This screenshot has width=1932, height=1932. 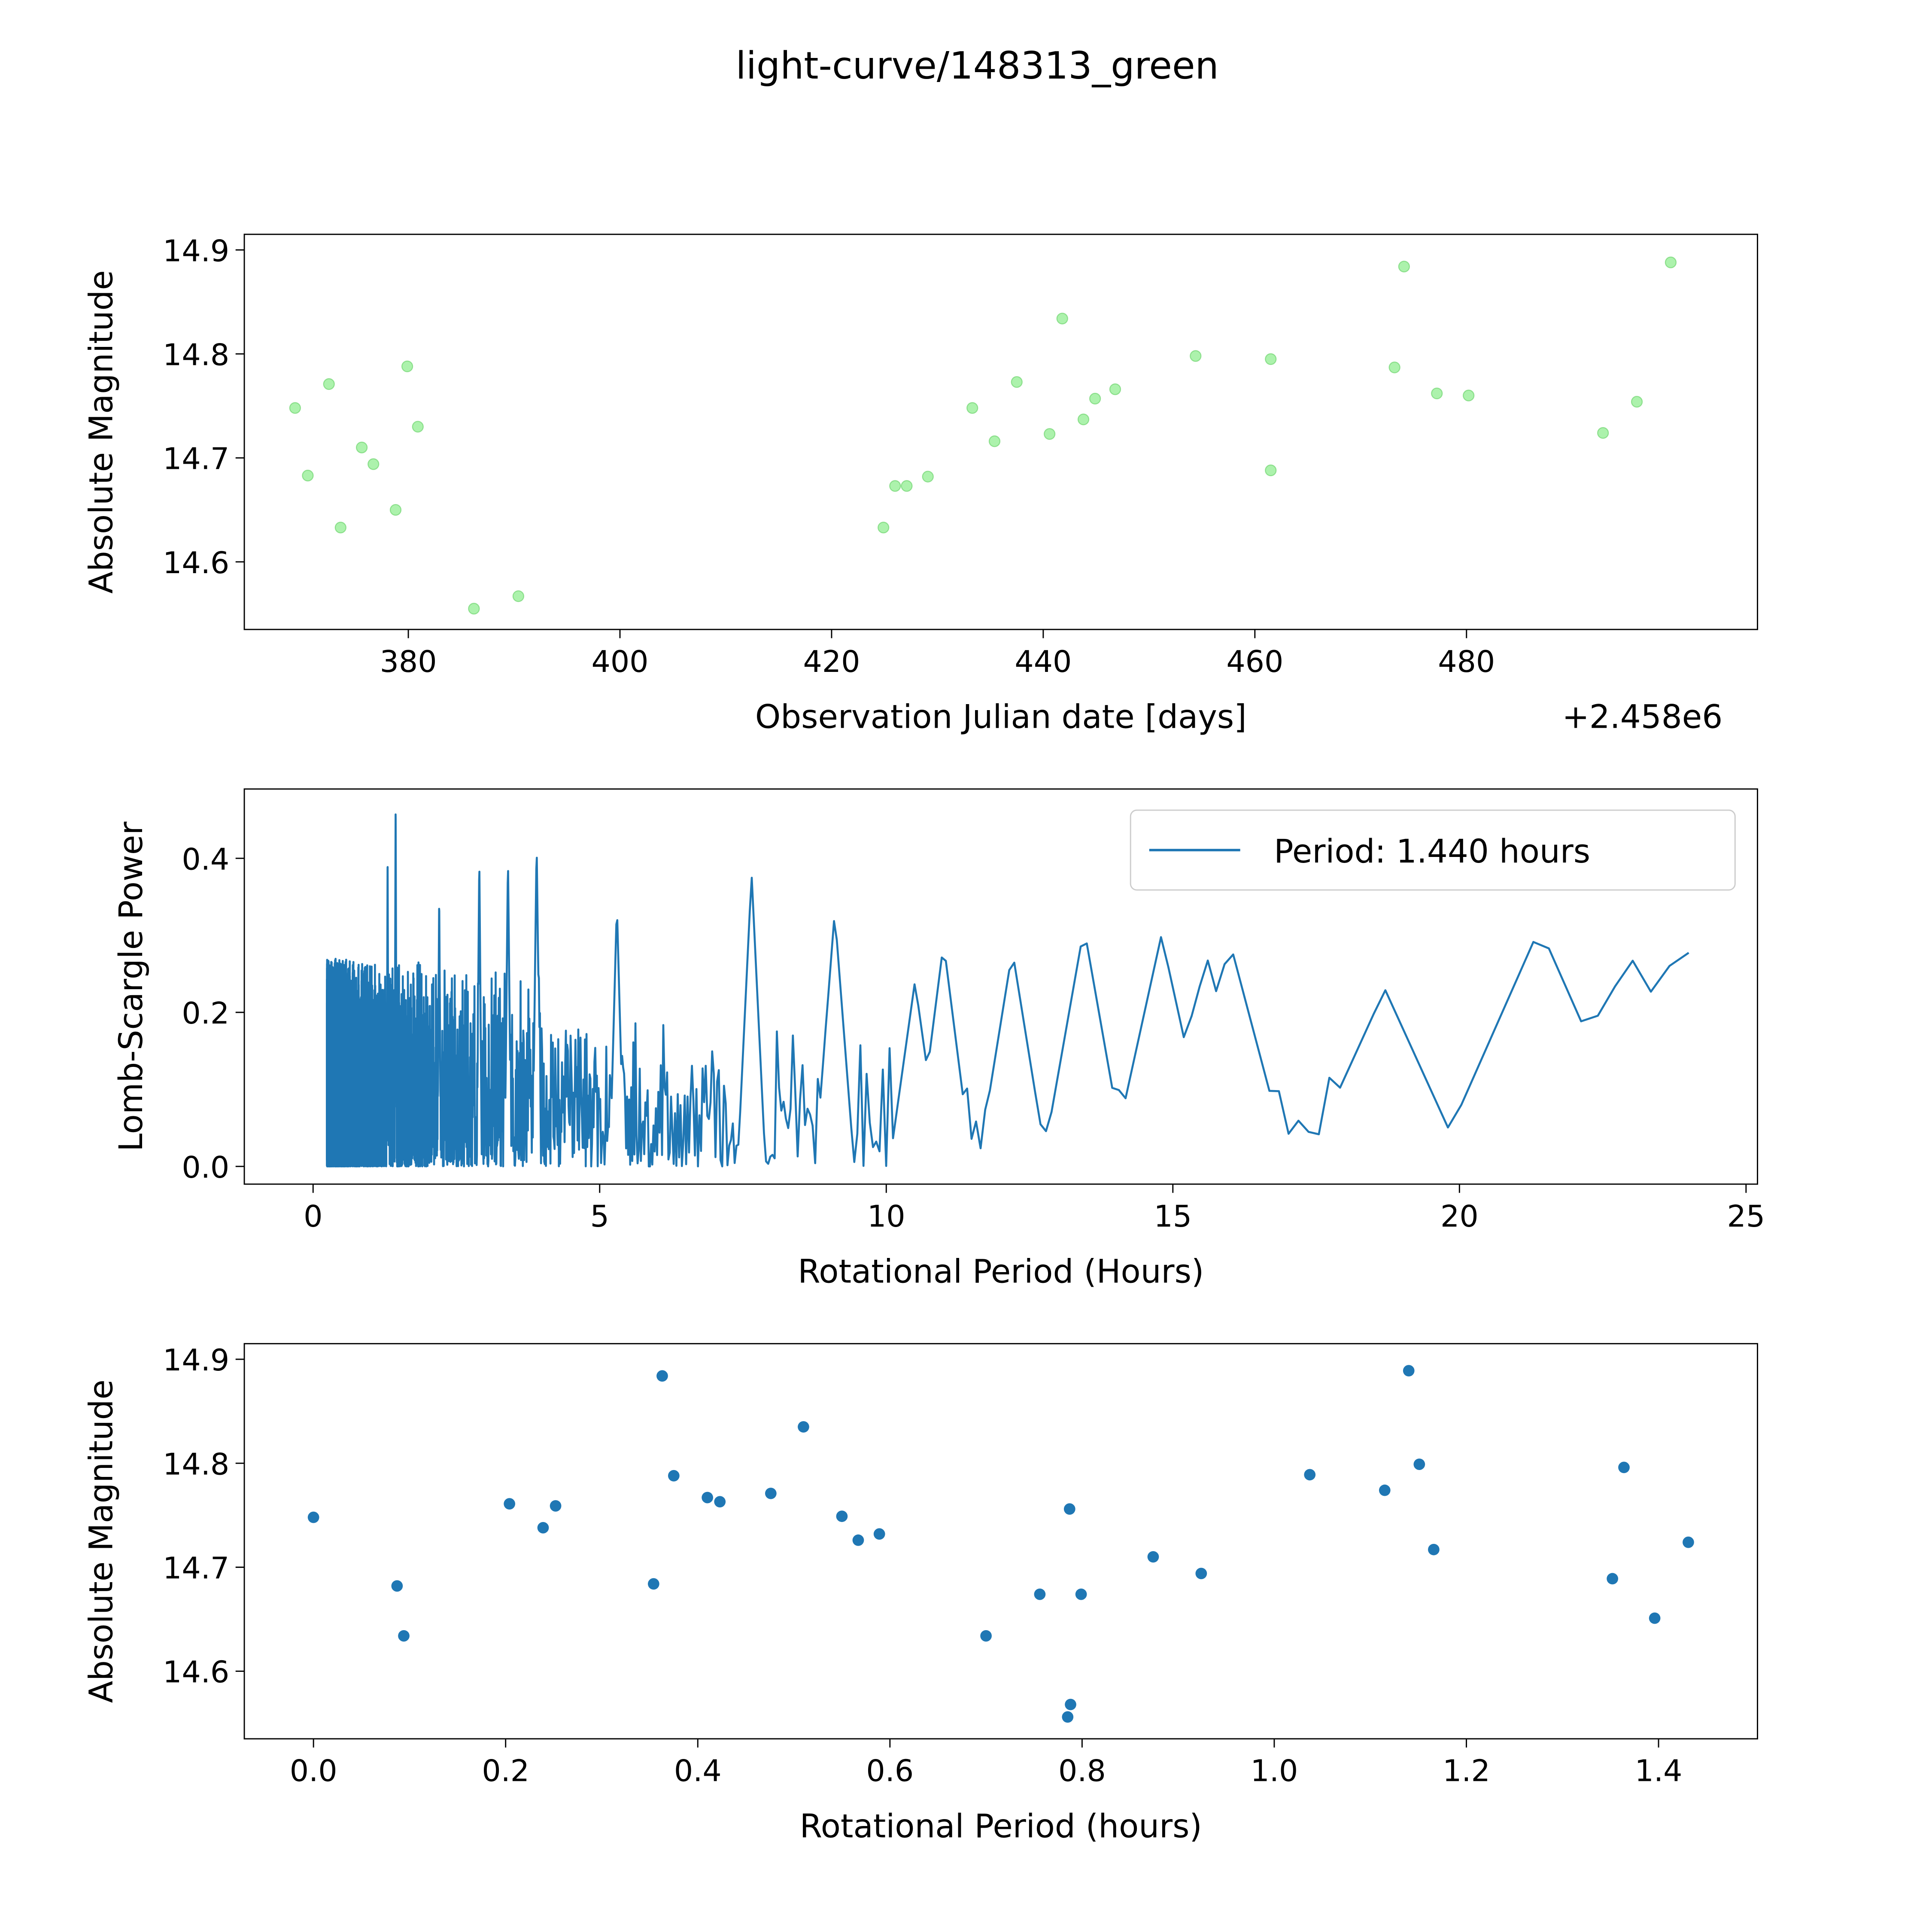 What do you see at coordinates (1466, 662) in the screenshot?
I see `x-tick-label: 480` at bounding box center [1466, 662].